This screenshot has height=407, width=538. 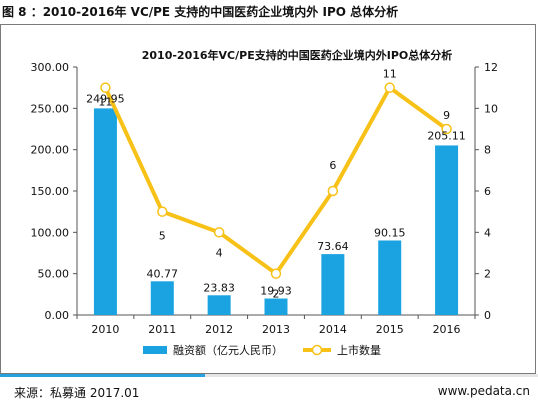 I want to click on left-tick-label: 0.00, so click(x=57, y=315).